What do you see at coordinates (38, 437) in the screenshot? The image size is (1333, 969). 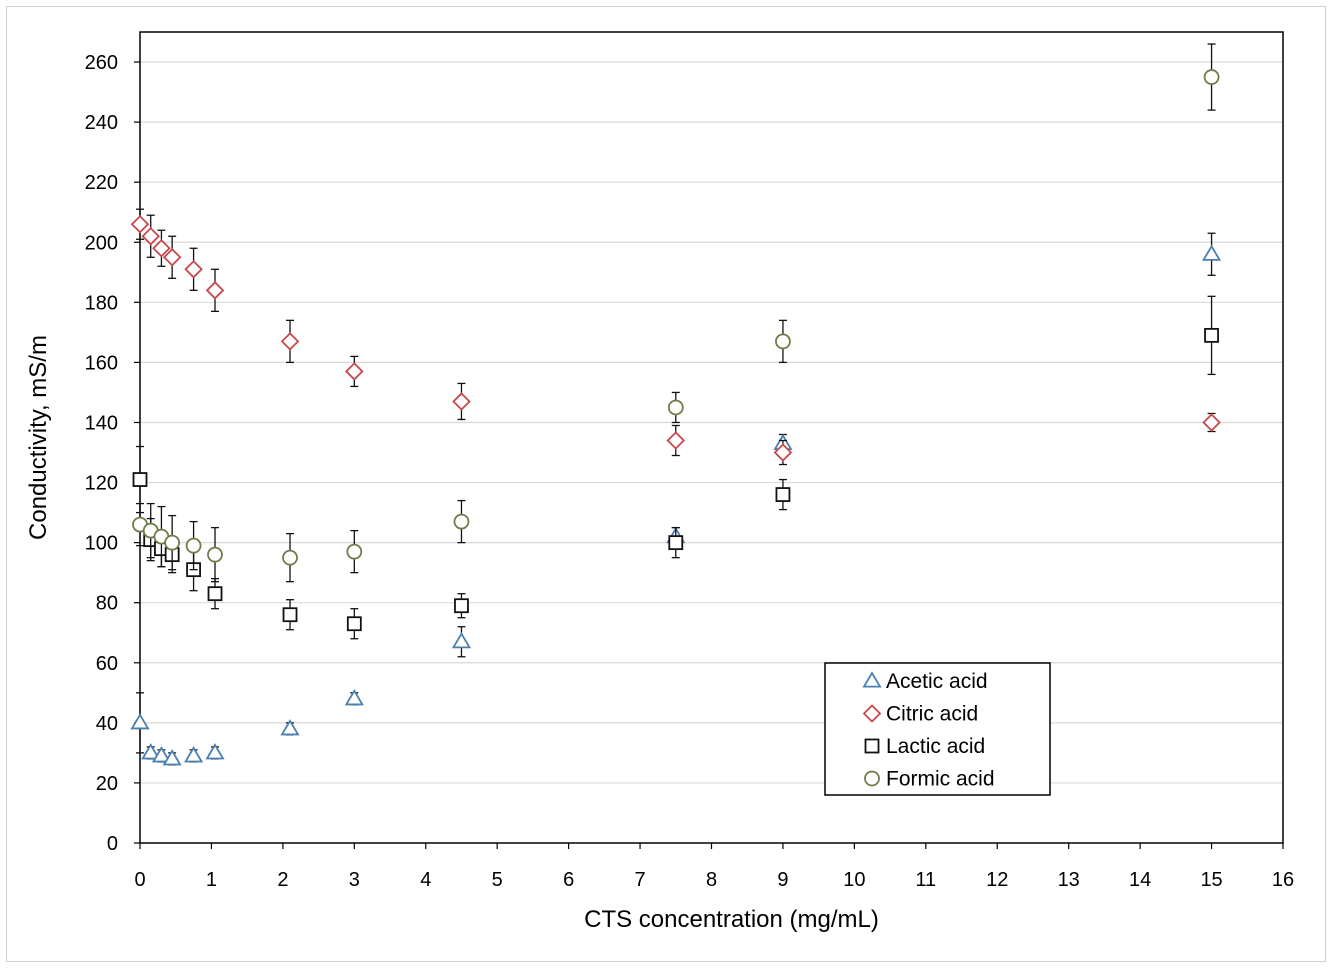 I see `y-axis-title: Conductivity, mS/m` at bounding box center [38, 437].